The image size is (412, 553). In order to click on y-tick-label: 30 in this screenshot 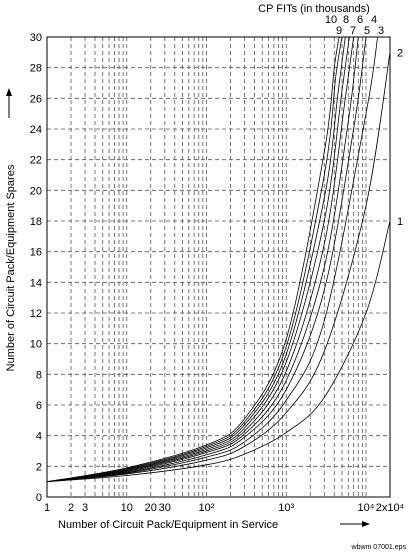, I will do `click(36, 38)`.